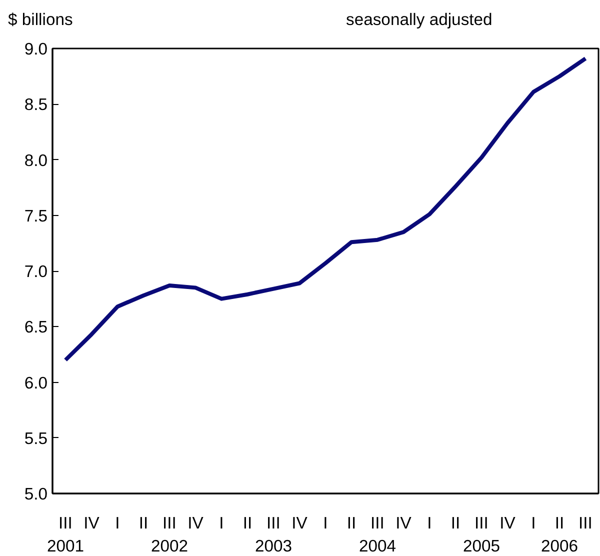 The width and height of the screenshot is (600, 556). What do you see at coordinates (559, 535) in the screenshot?
I see `x-tick-label: II 2006` at bounding box center [559, 535].